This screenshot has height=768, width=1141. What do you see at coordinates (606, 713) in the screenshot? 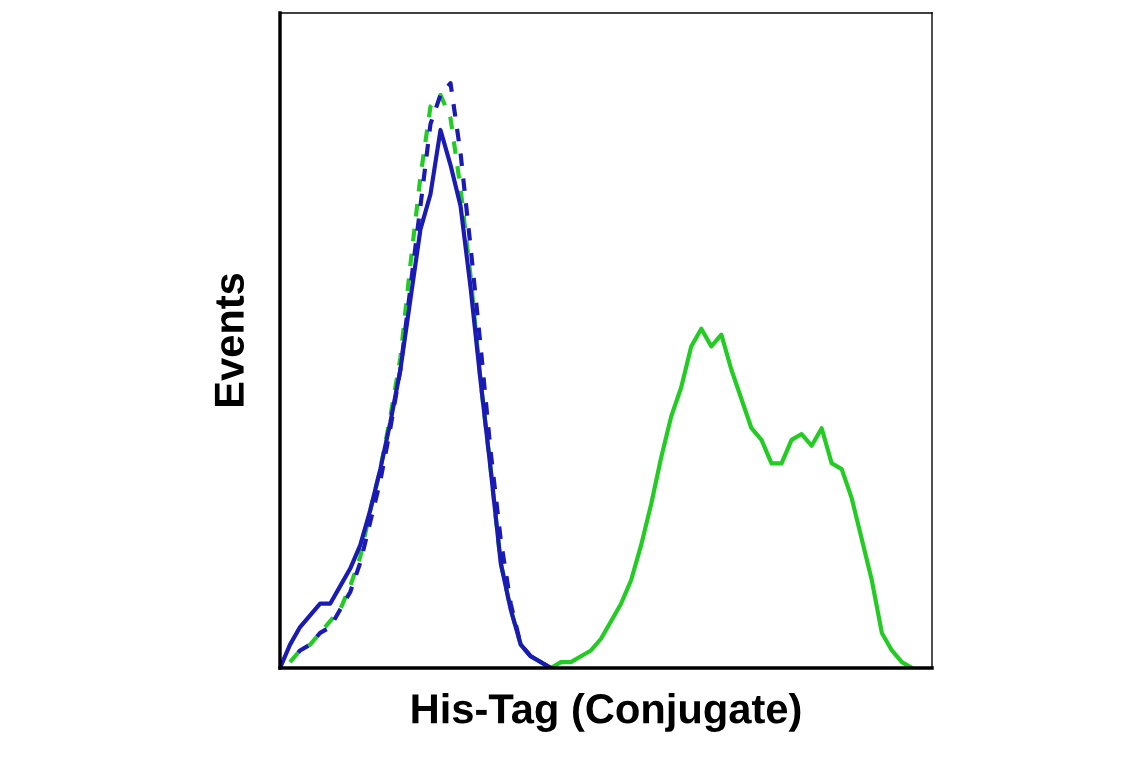
I see `x-axis-title: His-Tag (Conjugate)` at bounding box center [606, 713].